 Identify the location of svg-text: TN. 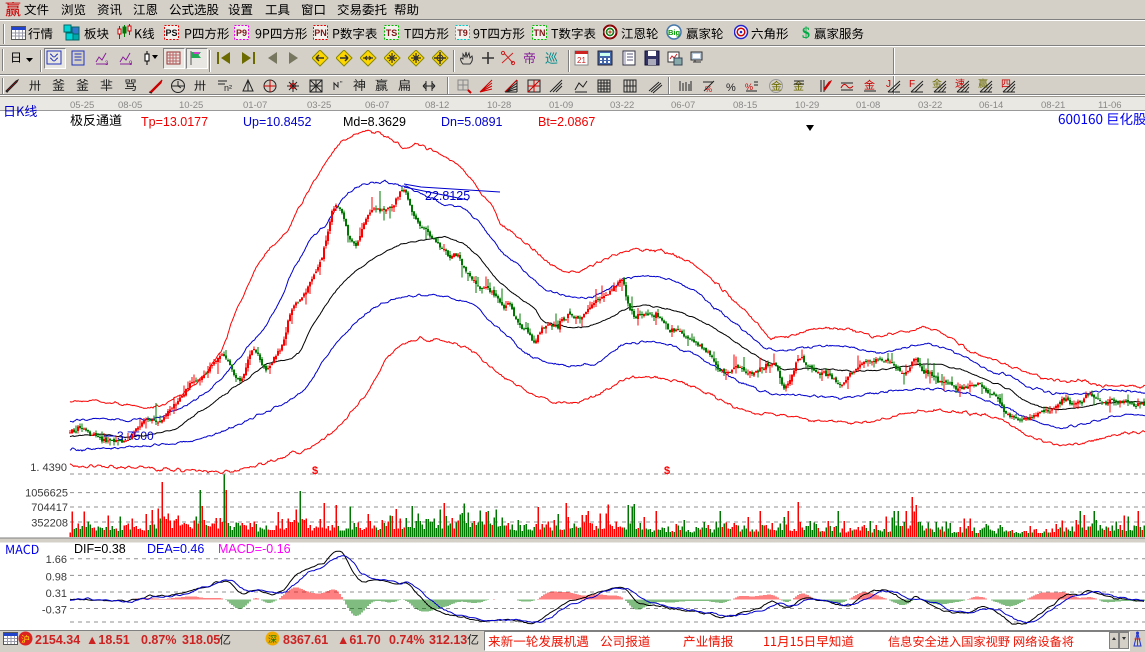
(540, 33).